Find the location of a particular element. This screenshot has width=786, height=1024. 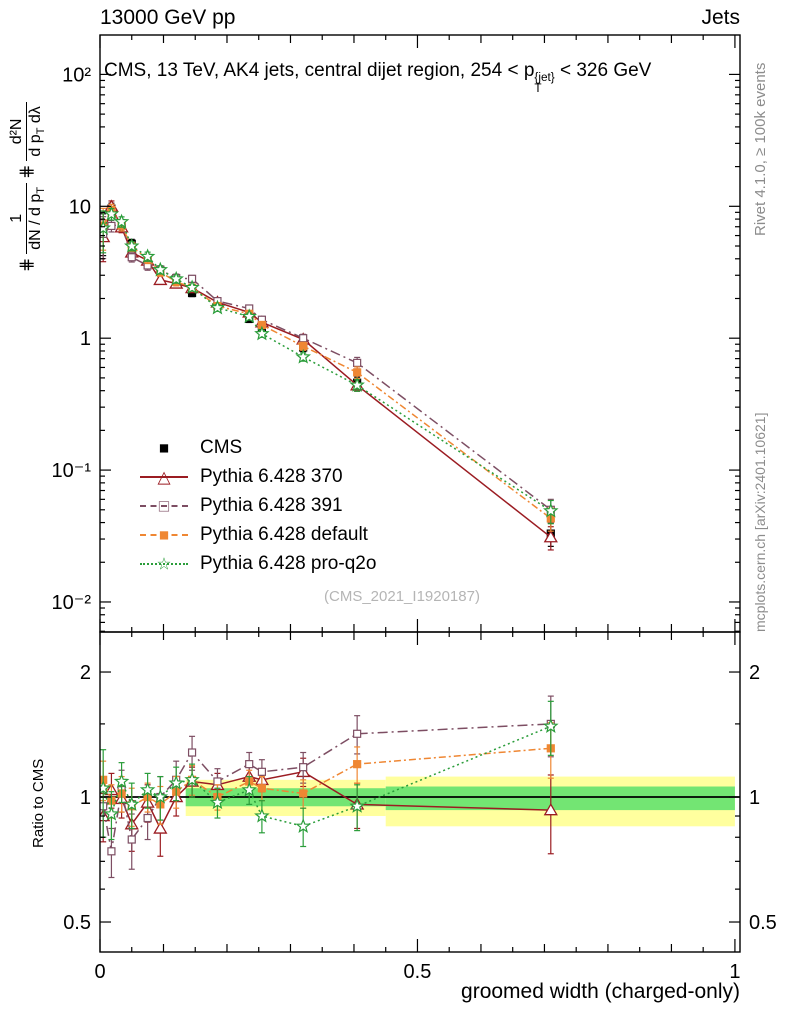

open-square-marker-icon: □ is located at coordinates (164, 506).